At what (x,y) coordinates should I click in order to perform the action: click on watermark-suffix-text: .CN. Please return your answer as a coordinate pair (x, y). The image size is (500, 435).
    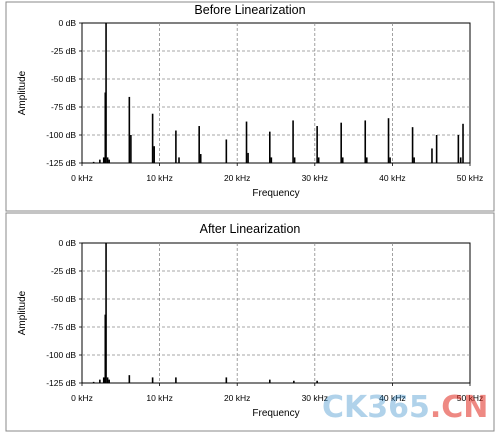
    Looking at the image, I should click on (459, 407).